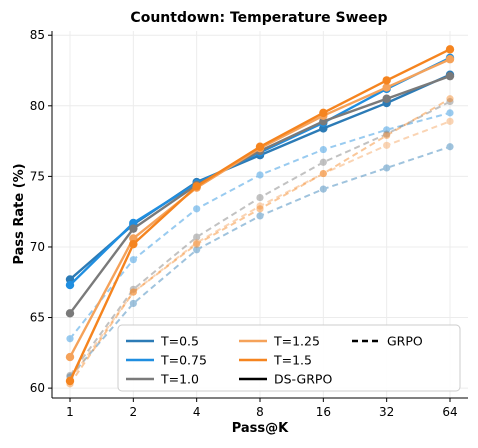  I want to click on x-tick-label: 2, so click(134, 412).